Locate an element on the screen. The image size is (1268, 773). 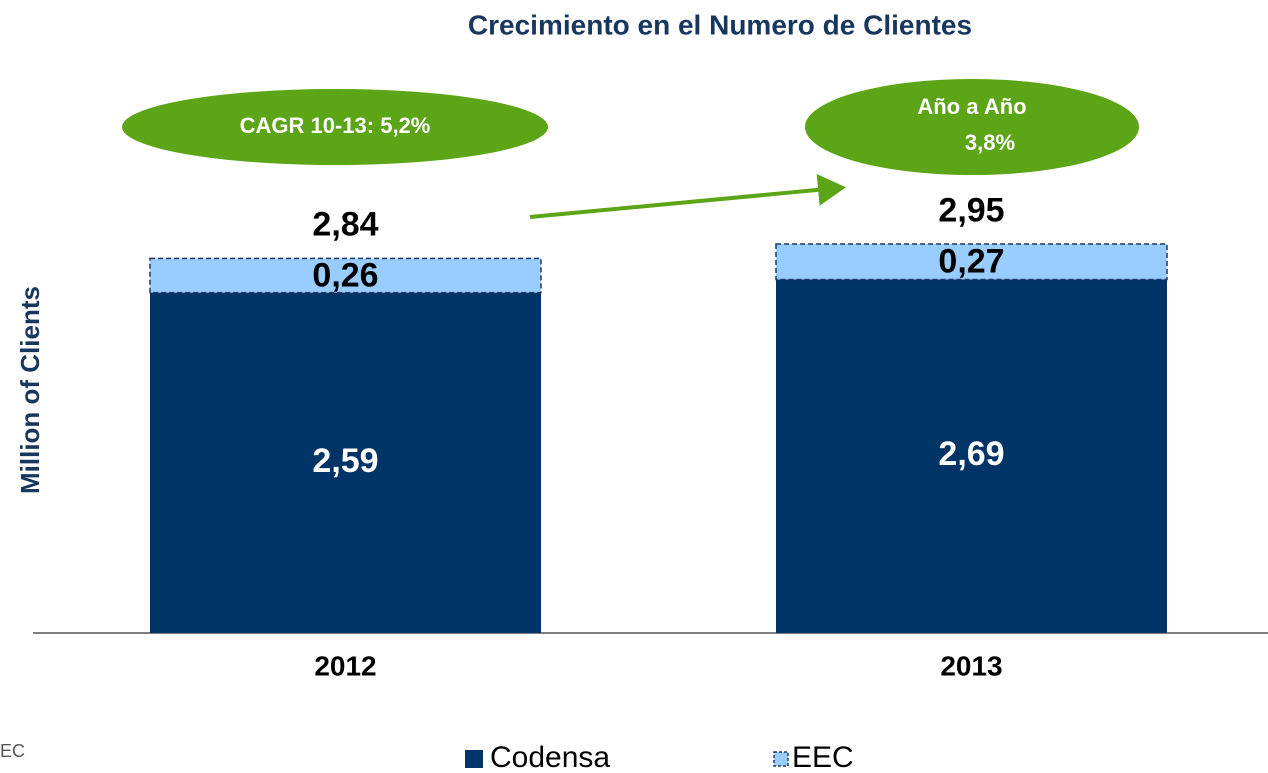
total-label: 2,95 is located at coordinates (971, 210).